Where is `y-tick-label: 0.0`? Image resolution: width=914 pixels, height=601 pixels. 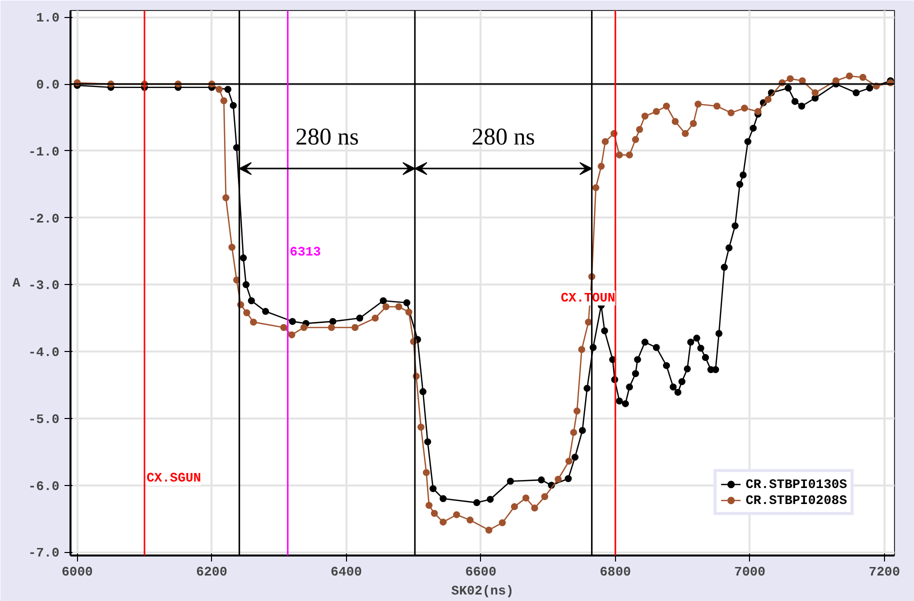
y-tick-label: 0.0 is located at coordinates (48, 85).